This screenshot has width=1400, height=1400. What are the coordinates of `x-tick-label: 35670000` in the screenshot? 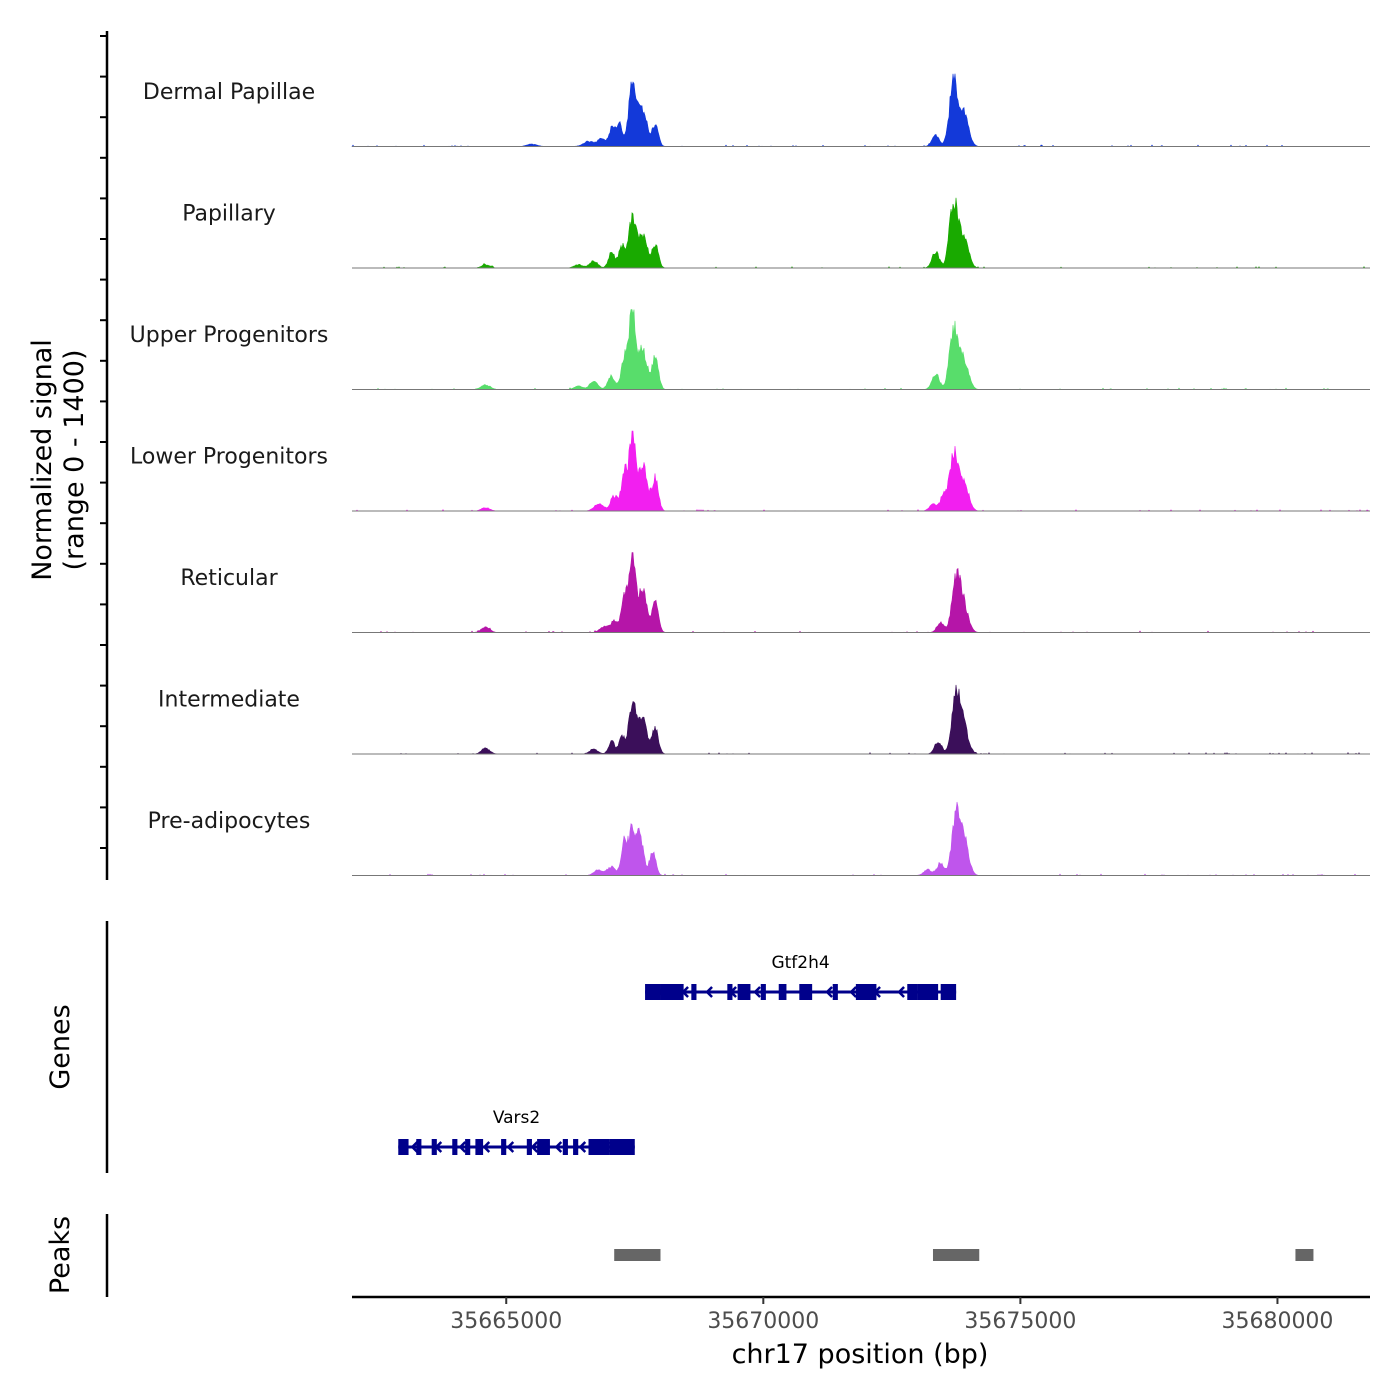 It's located at (763, 1321).